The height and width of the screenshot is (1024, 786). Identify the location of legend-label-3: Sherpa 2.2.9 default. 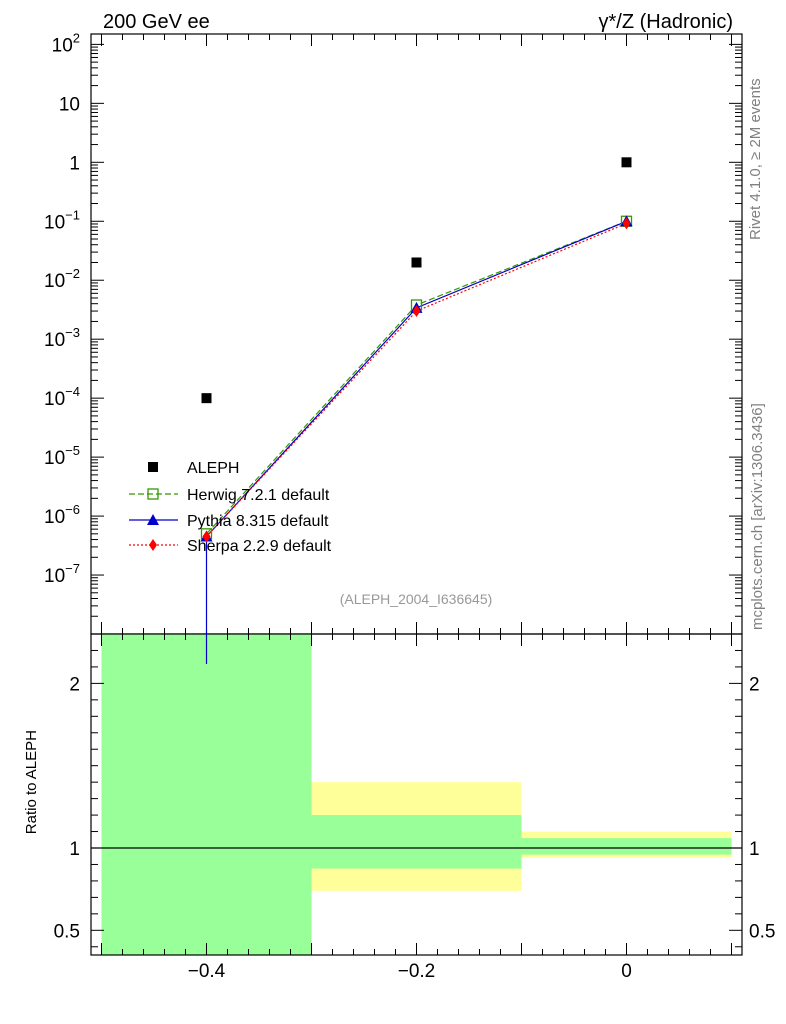
(259, 546).